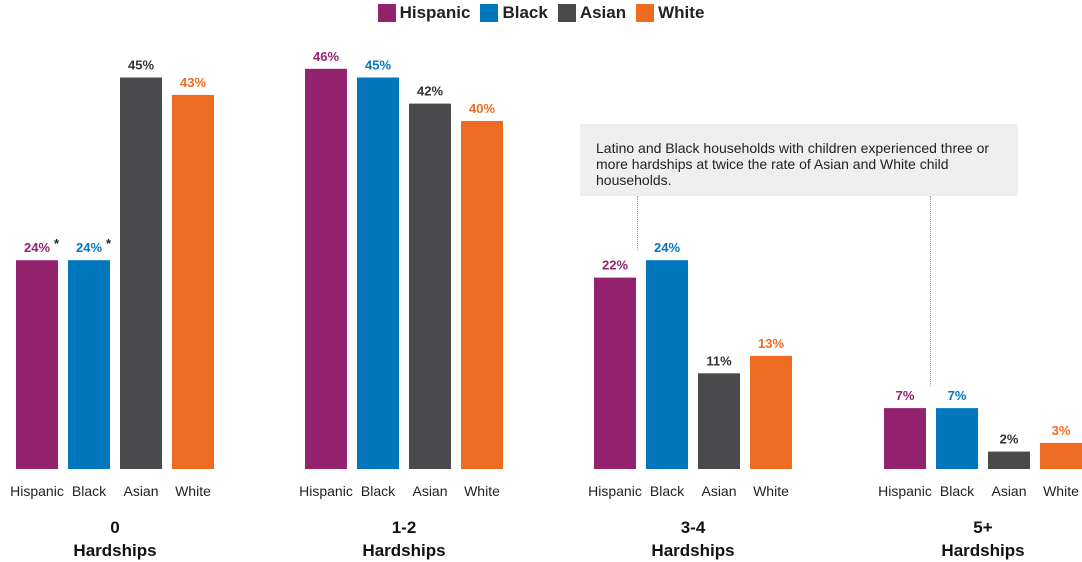  Describe the element at coordinates (482, 491) in the screenshot. I see `category-label-1-white: White` at that location.